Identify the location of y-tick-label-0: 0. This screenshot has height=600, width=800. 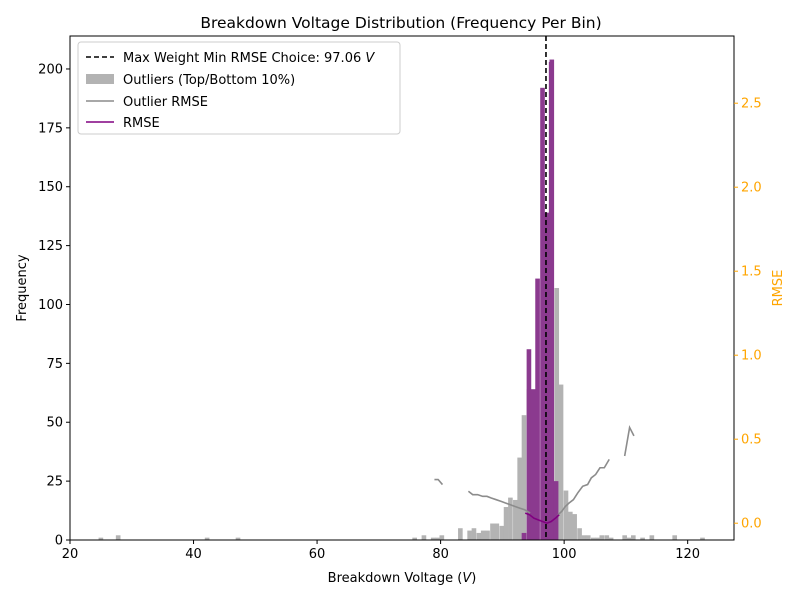
(59, 541).